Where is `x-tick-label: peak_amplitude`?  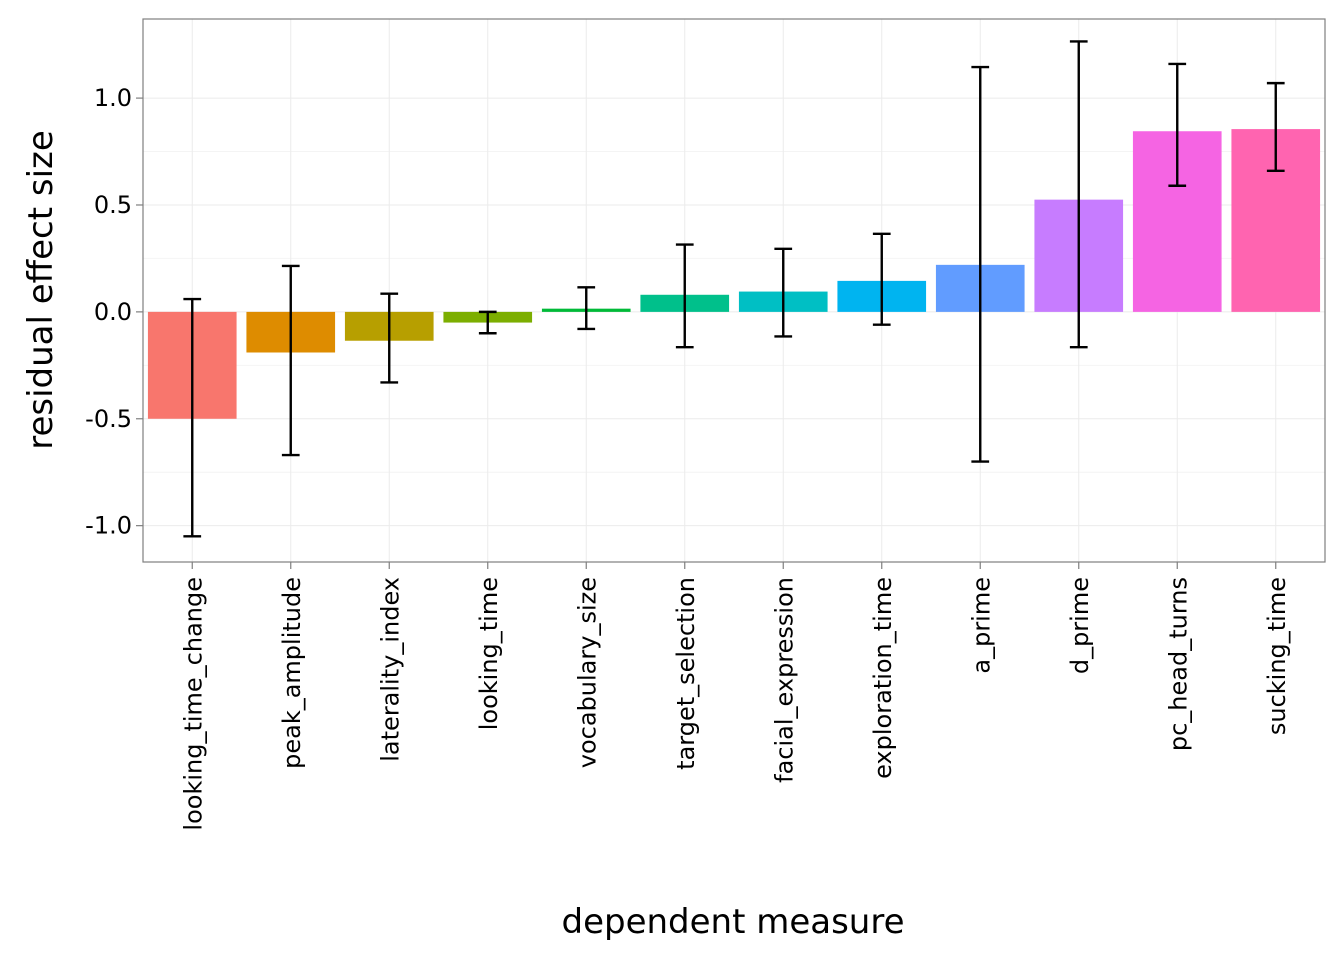 x-tick-label: peak_amplitude is located at coordinates (292, 673).